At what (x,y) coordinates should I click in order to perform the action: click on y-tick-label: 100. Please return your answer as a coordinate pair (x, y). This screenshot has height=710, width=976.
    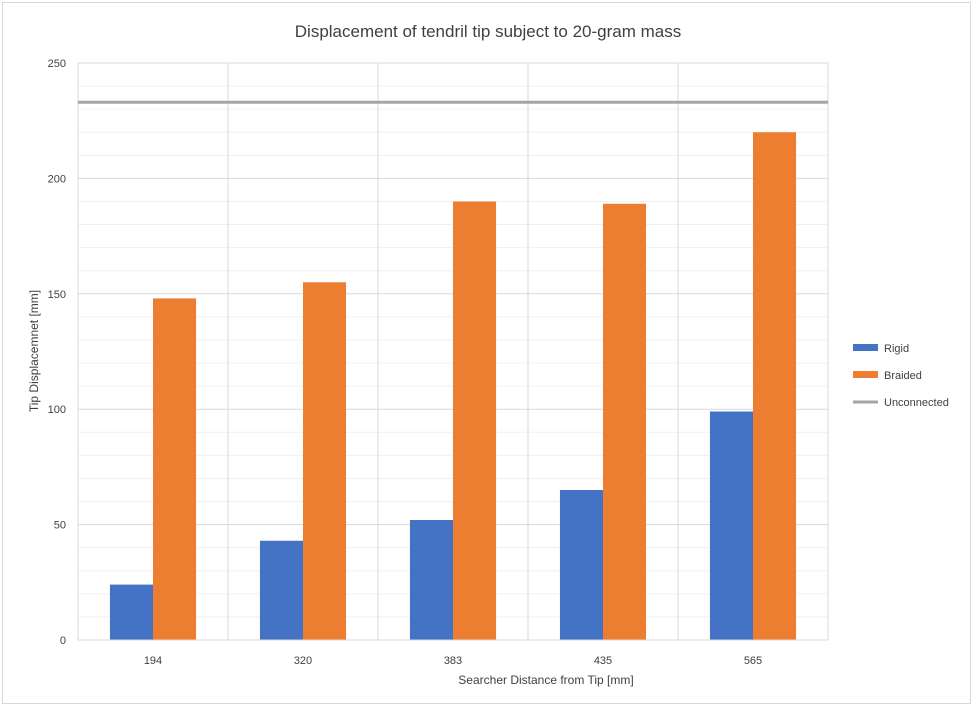
    Looking at the image, I should click on (57, 410).